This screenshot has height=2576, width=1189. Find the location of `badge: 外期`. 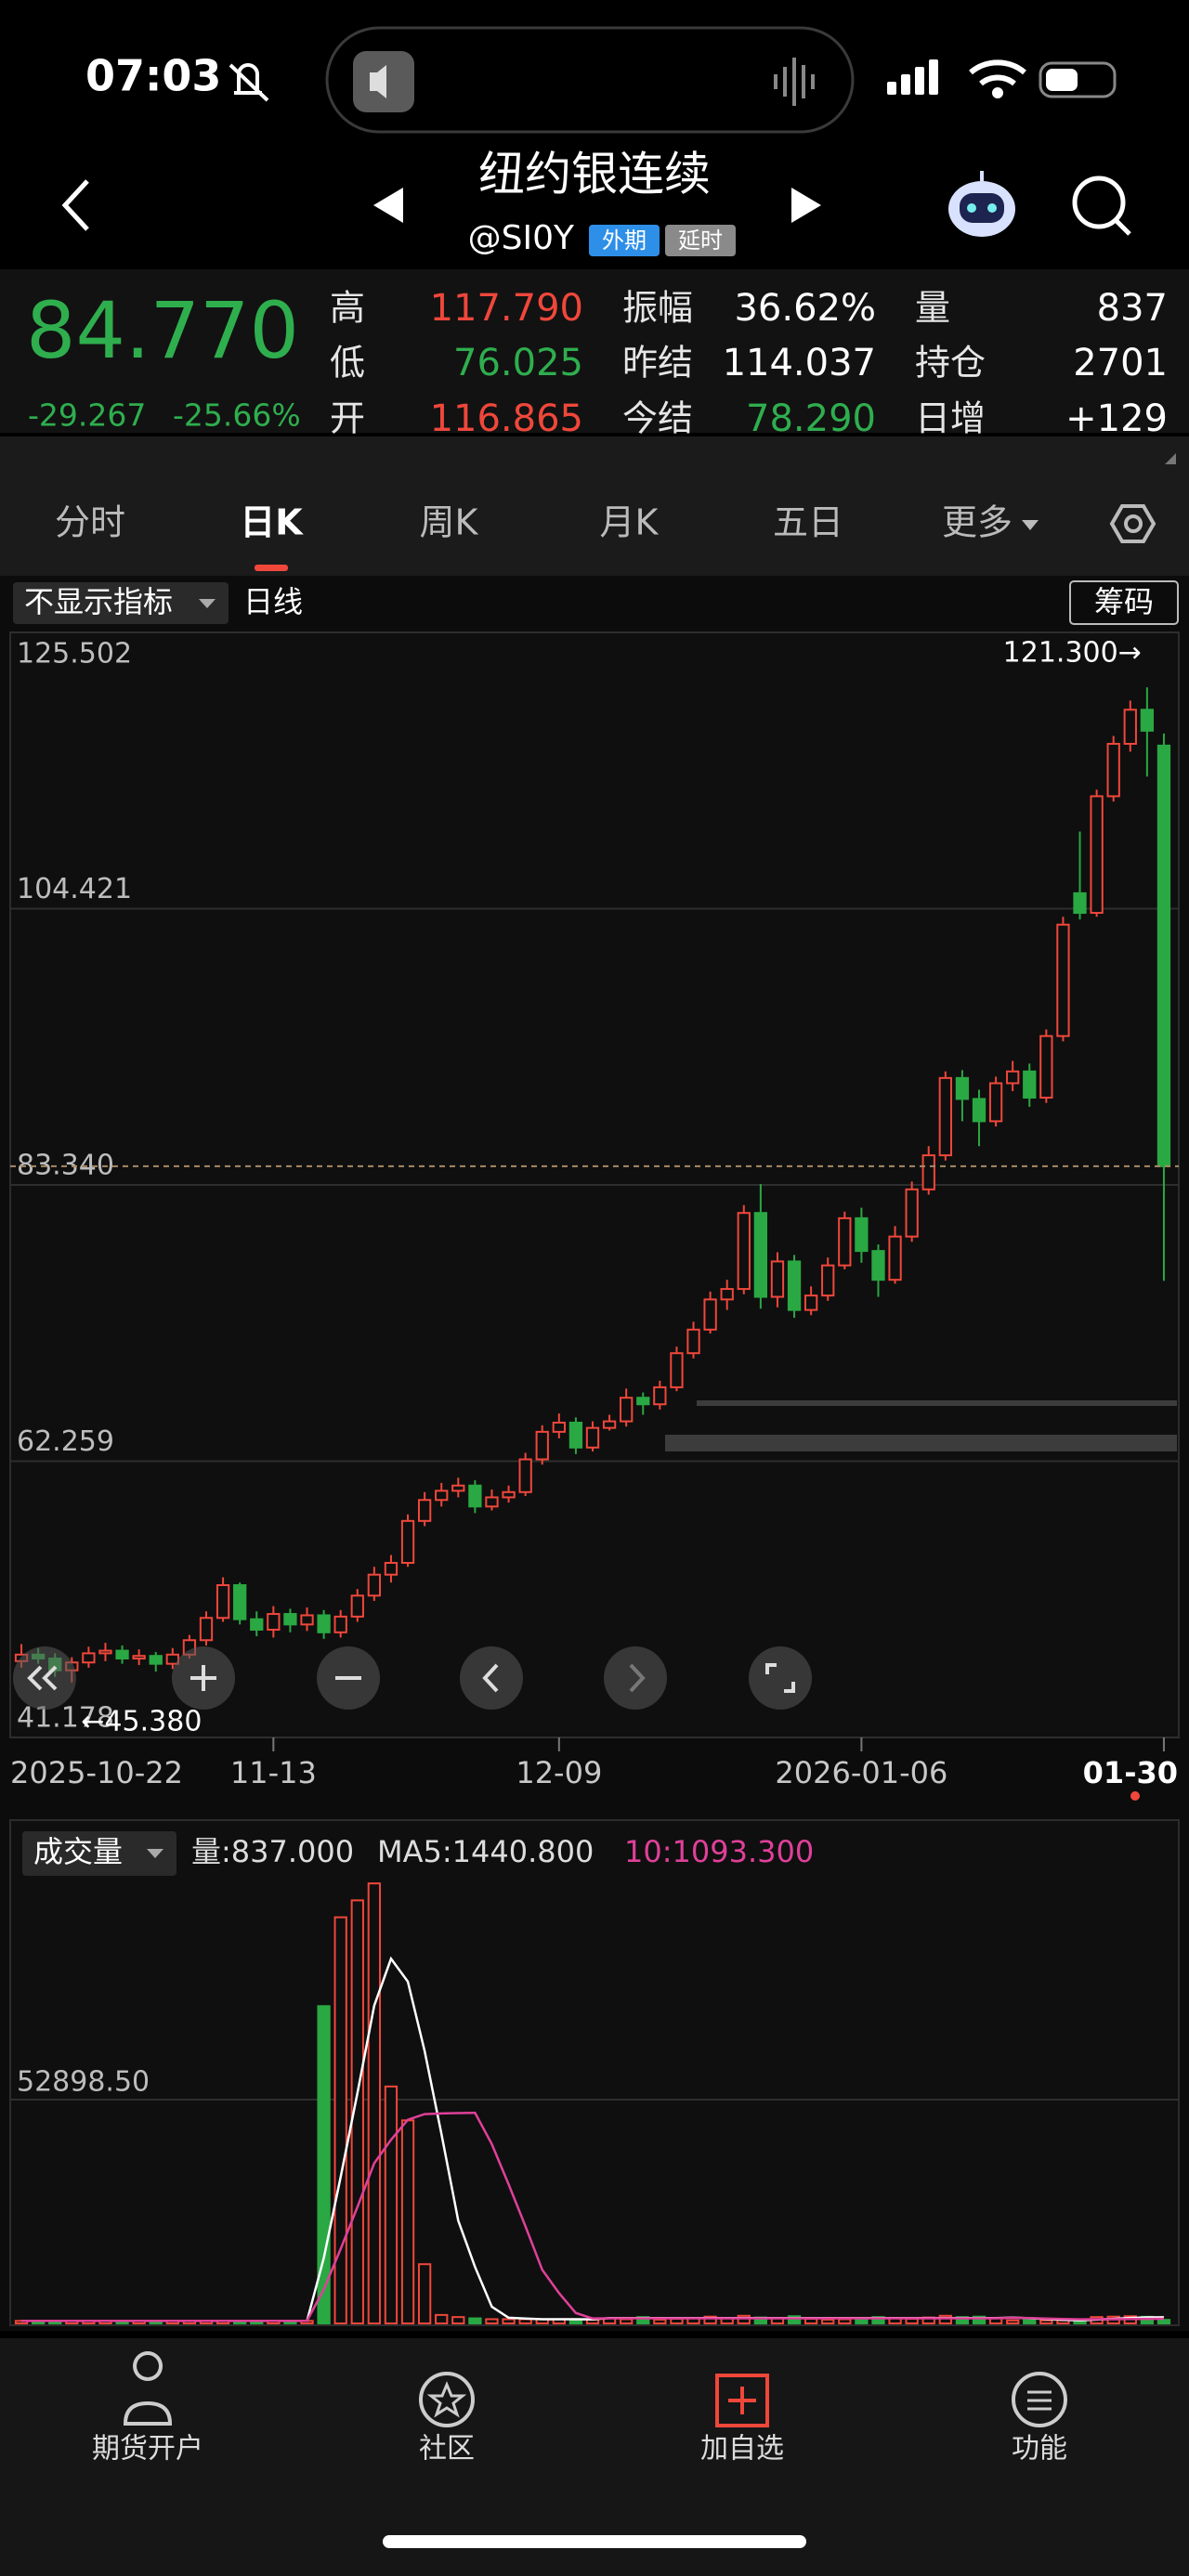

badge: 外期 is located at coordinates (624, 241).